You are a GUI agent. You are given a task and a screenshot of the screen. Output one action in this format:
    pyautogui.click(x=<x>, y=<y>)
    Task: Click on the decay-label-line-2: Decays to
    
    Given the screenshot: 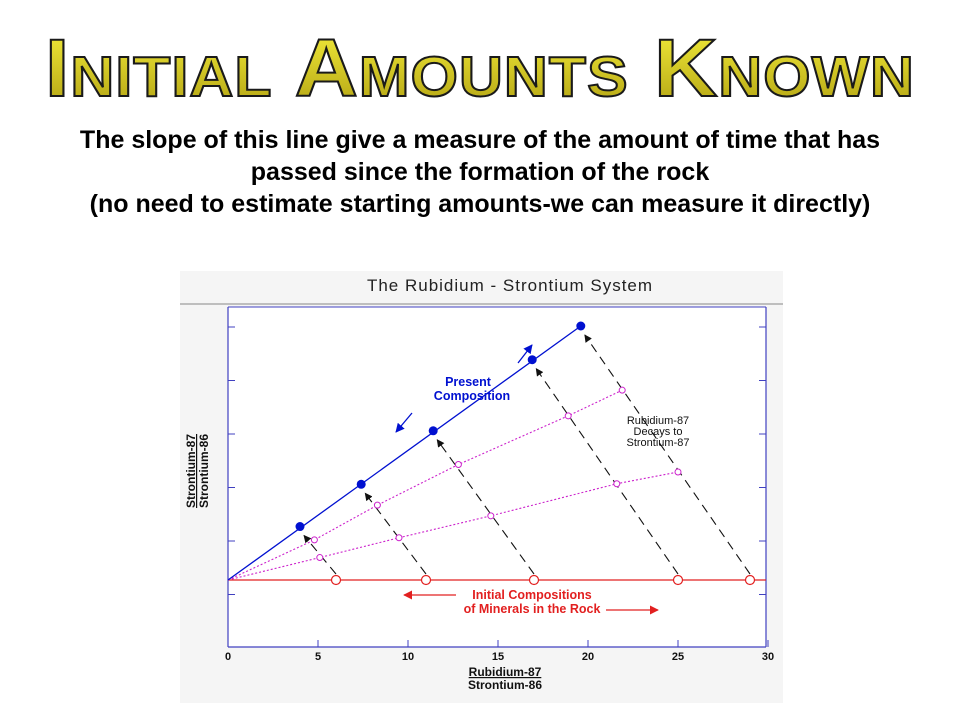 What is the action you would take?
    pyautogui.click(x=658, y=432)
    